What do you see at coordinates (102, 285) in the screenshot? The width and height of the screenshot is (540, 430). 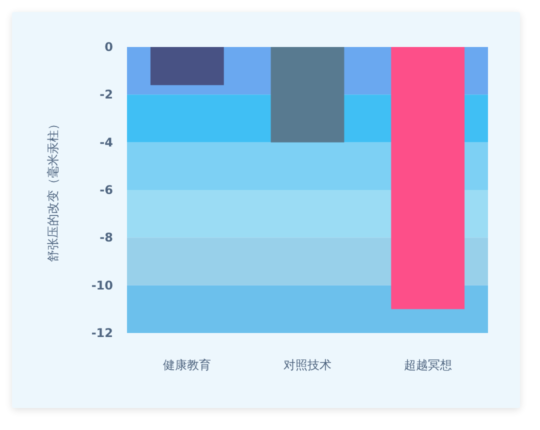 I see `y-tick-label: -10` at bounding box center [102, 285].